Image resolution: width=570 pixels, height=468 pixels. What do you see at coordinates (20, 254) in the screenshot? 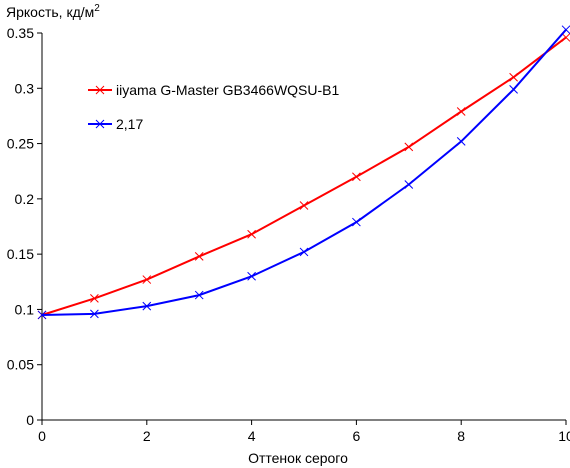
I see `y-tick-label: 0.15` at bounding box center [20, 254].